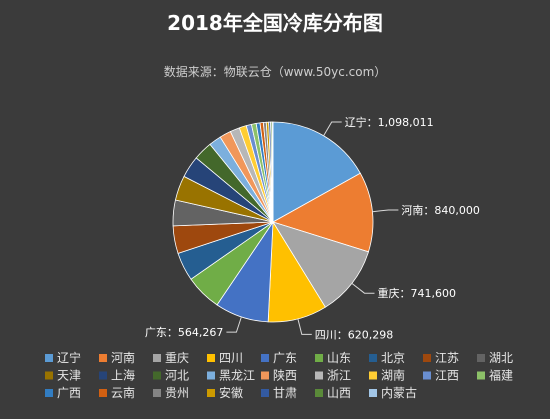 The width and height of the screenshot is (550, 419). What do you see at coordinates (285, 358) in the screenshot?
I see `legend-label-5: 广东` at bounding box center [285, 358].